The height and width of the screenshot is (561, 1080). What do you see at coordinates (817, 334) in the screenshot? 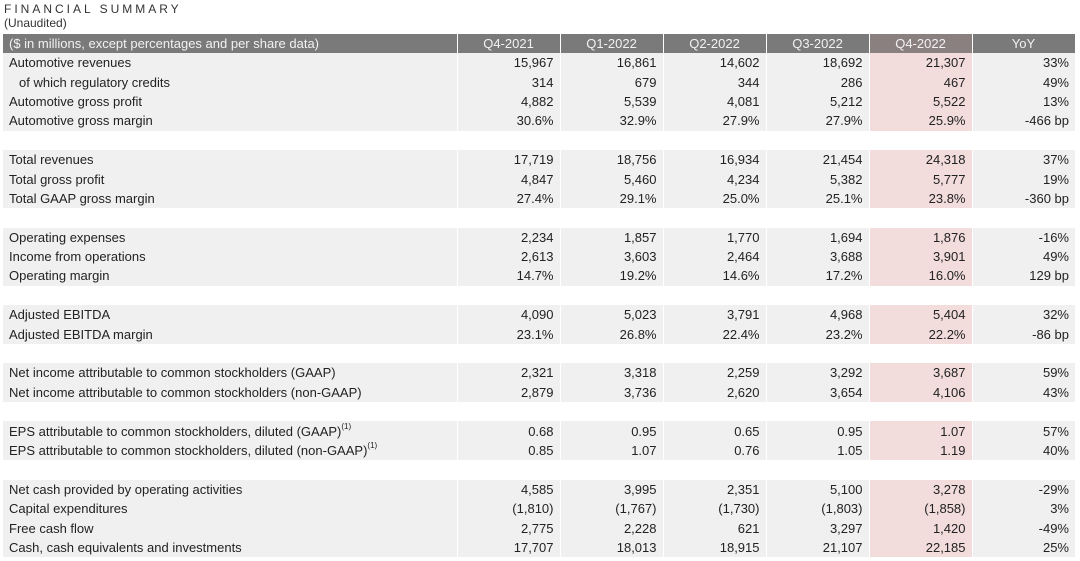
I see `value-cell: 23.2%` at bounding box center [817, 334].